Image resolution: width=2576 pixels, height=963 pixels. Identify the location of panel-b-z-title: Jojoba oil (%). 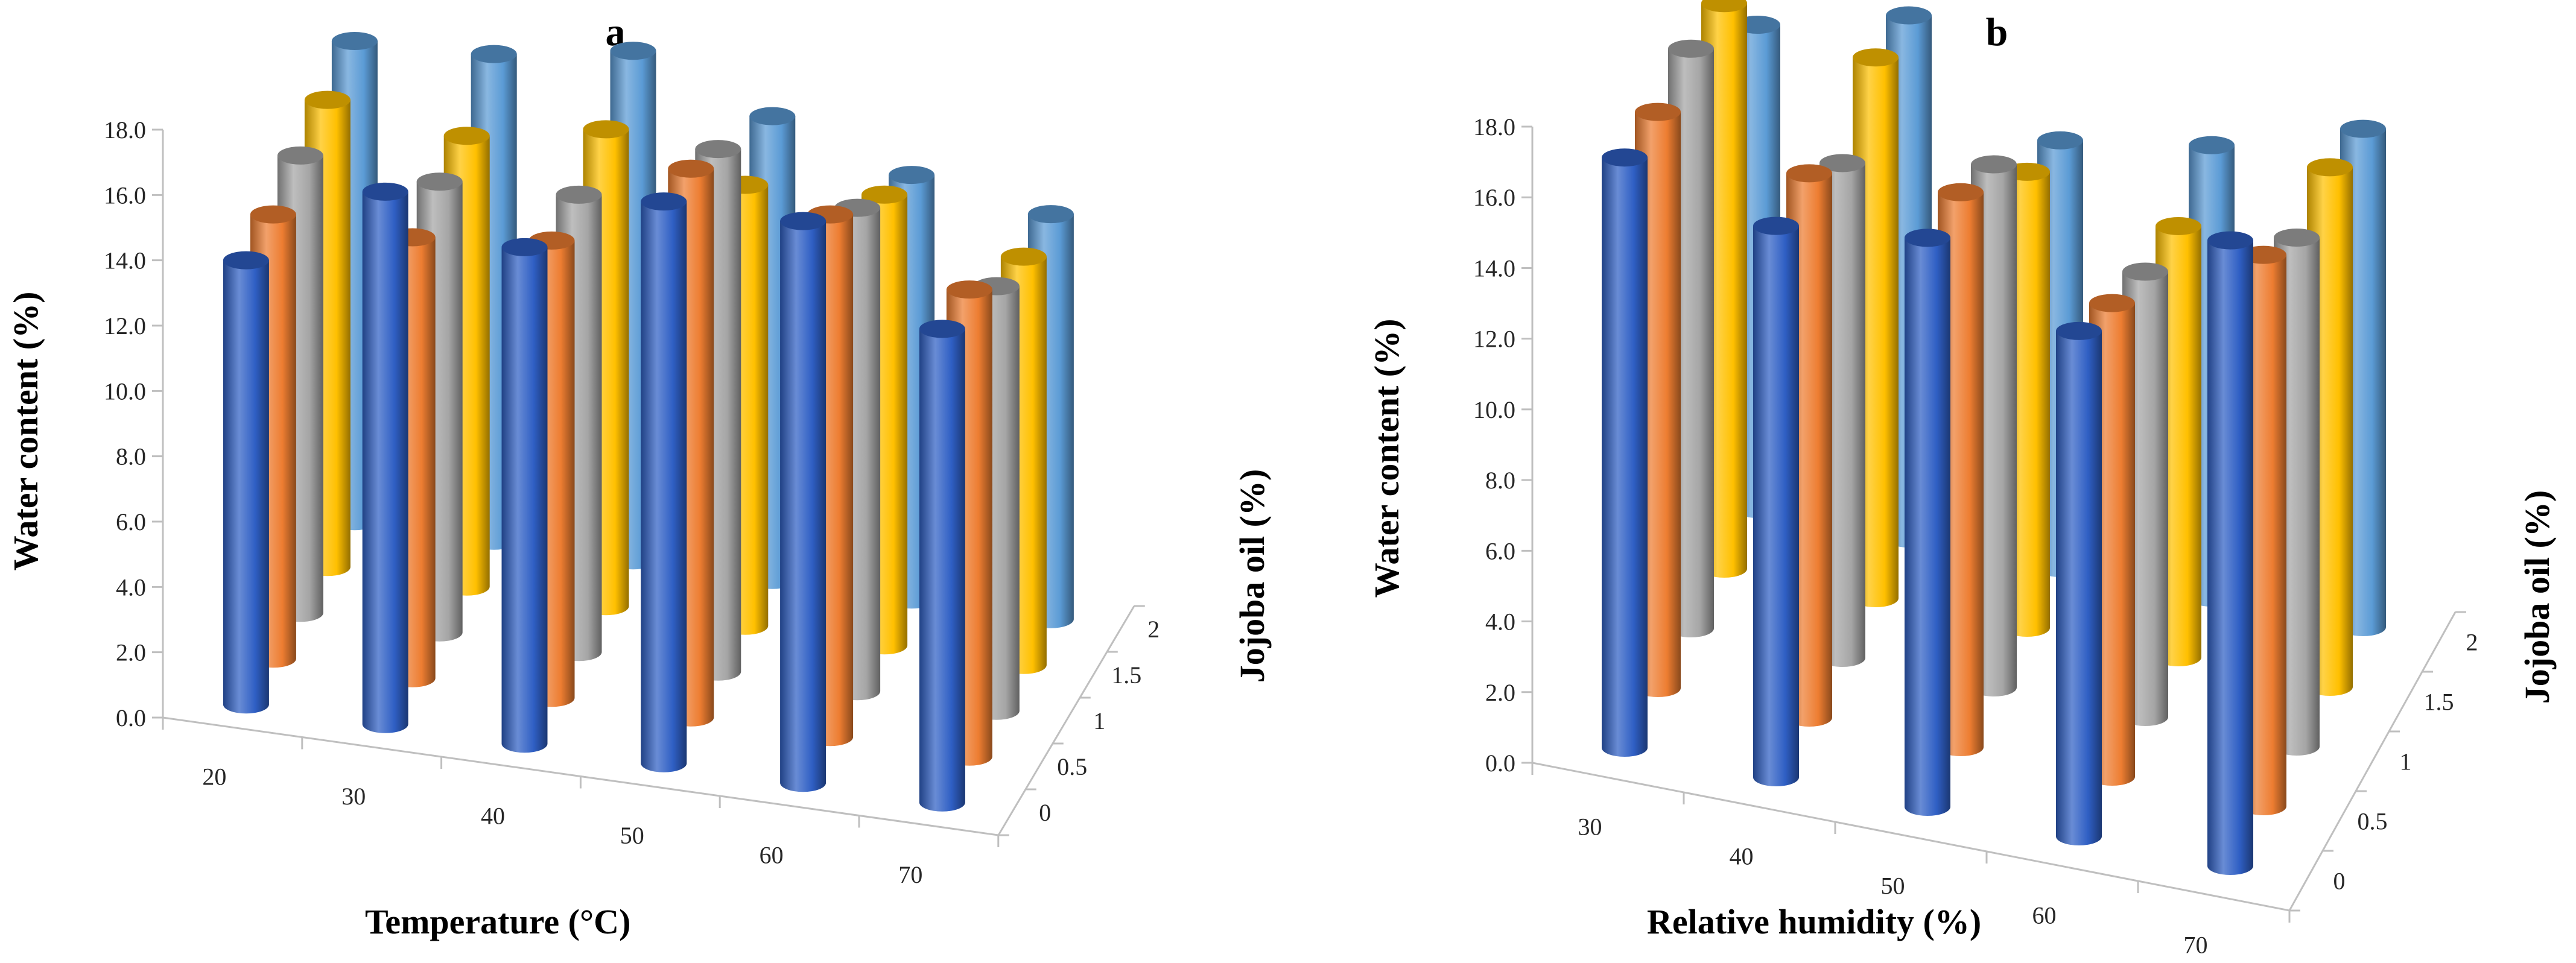
(2537, 597).